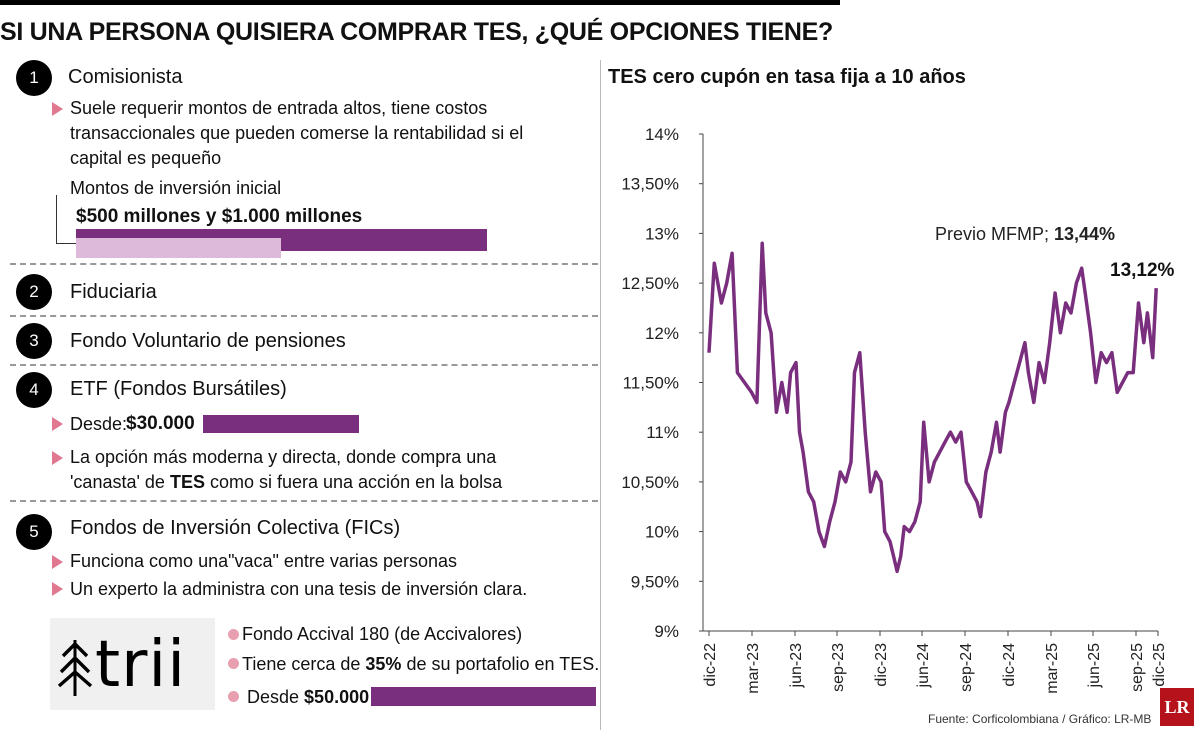 This screenshot has width=1200, height=734. What do you see at coordinates (651, 383) in the screenshot?
I see `y-tick-label: 11,50%` at bounding box center [651, 383].